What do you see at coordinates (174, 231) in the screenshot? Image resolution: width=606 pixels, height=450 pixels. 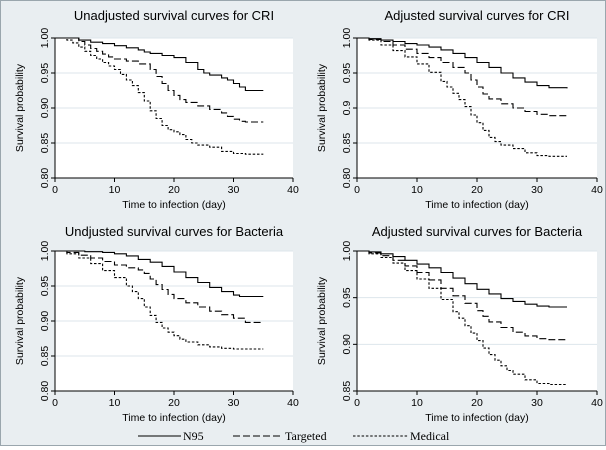 I see `chart-title: Undjusted survival curves for Bacteria` at bounding box center [174, 231].